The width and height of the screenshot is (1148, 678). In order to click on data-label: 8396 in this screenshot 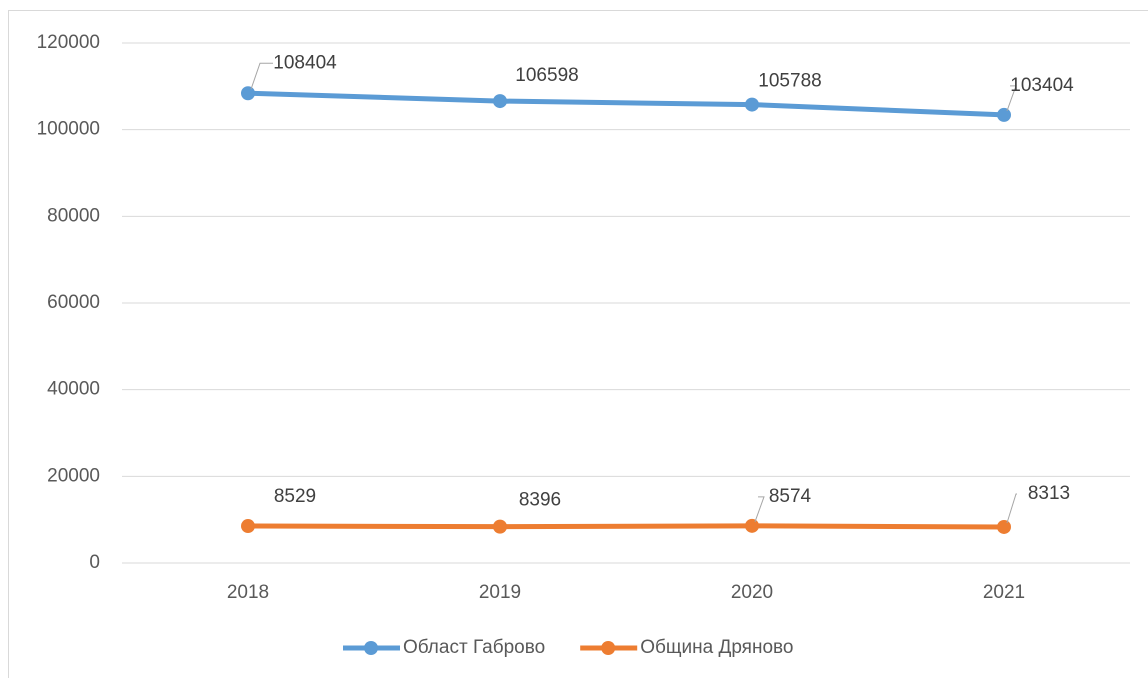, I will do `click(540, 500)`.